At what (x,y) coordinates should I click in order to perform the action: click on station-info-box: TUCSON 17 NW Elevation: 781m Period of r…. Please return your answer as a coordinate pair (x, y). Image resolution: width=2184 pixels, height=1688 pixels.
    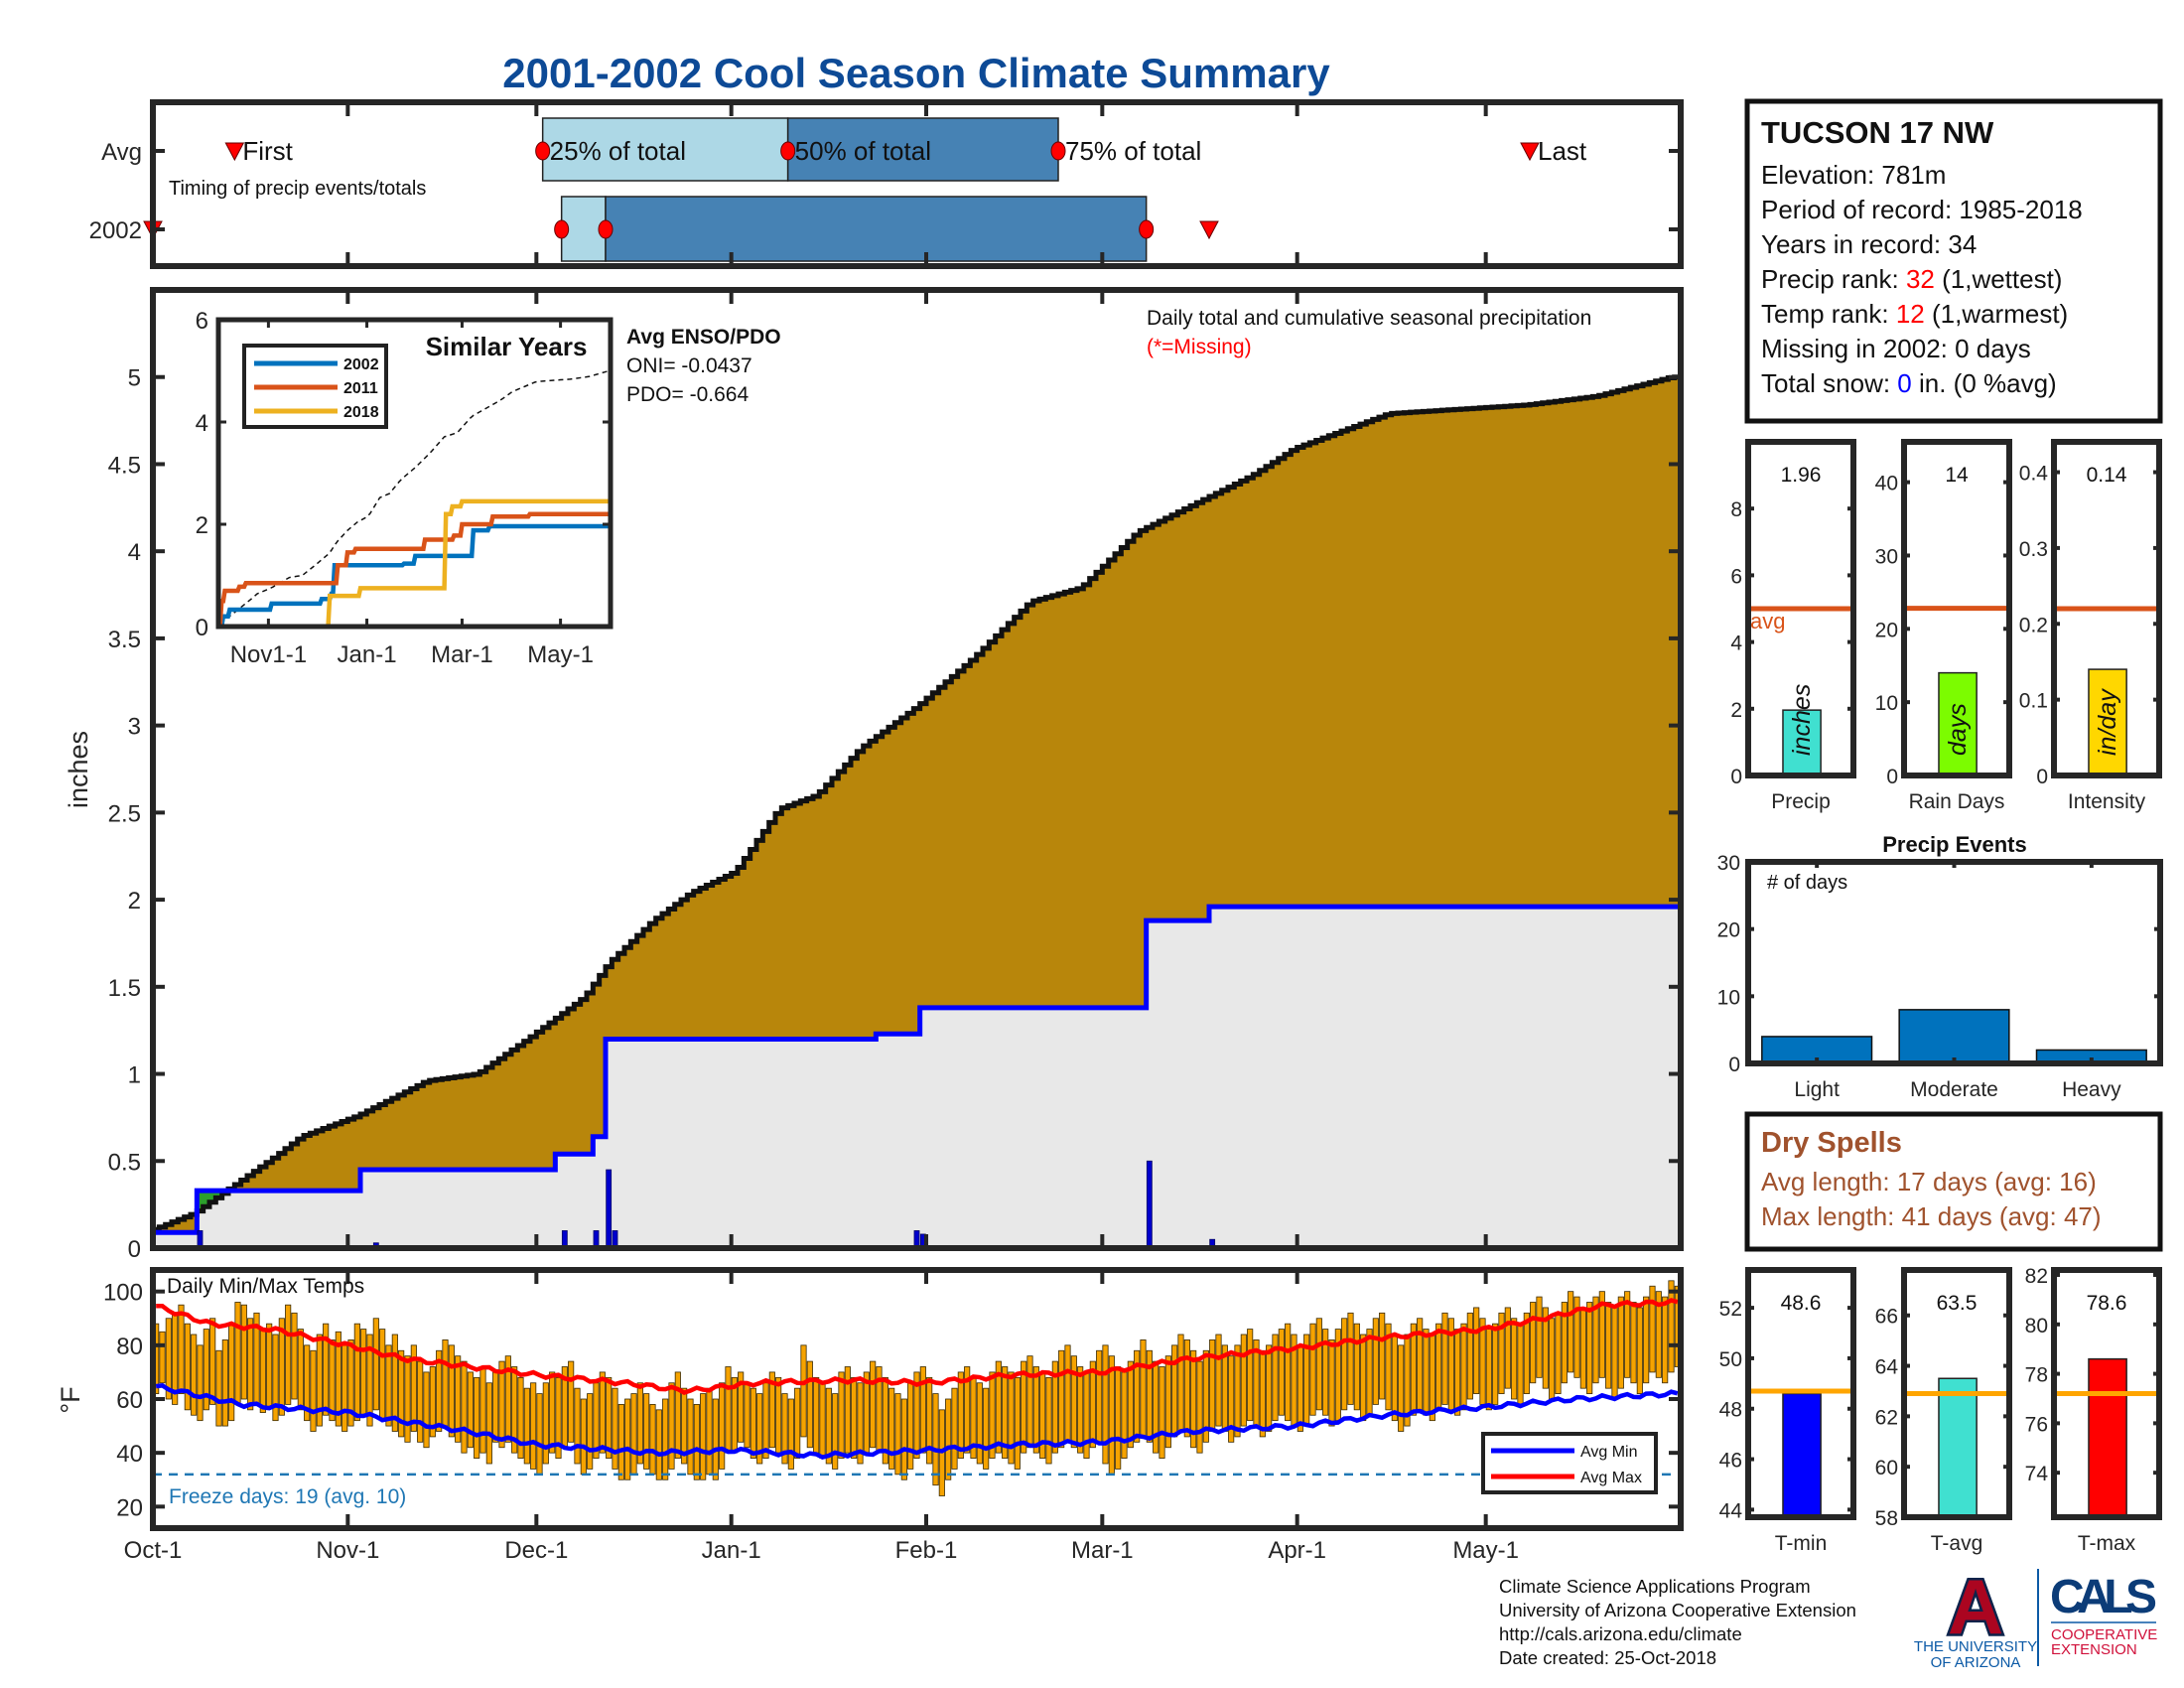
    Looking at the image, I should click on (1953, 261).